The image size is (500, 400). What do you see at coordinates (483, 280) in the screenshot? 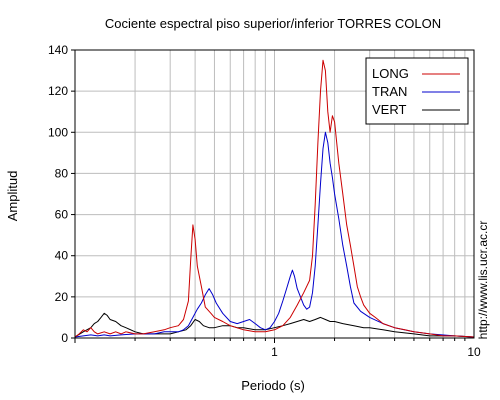
I see `website-note: http://www.lis.ucr.ac.cr` at bounding box center [483, 280].